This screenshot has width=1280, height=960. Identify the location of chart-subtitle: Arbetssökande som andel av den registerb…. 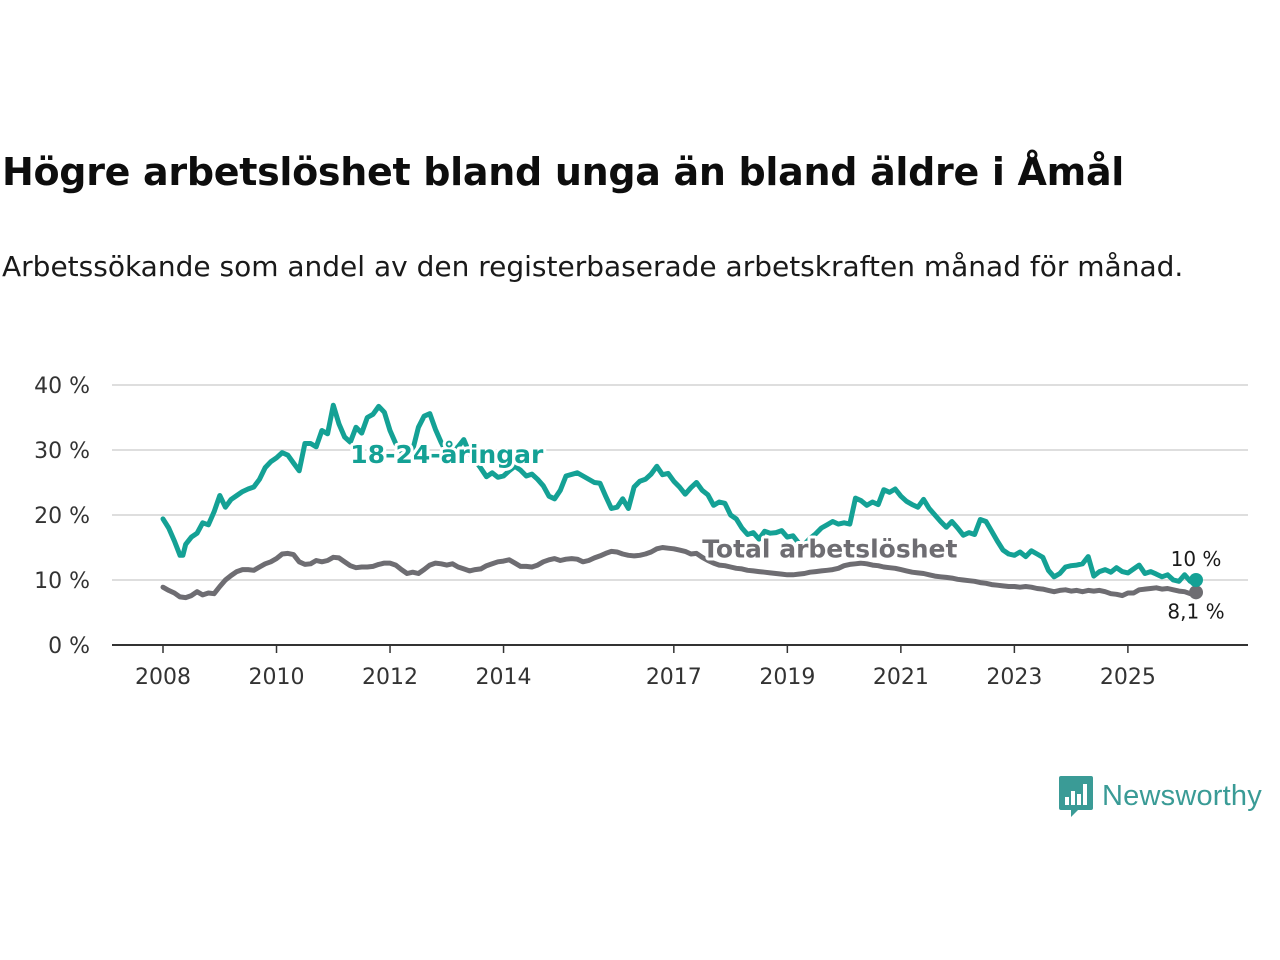
(593, 266).